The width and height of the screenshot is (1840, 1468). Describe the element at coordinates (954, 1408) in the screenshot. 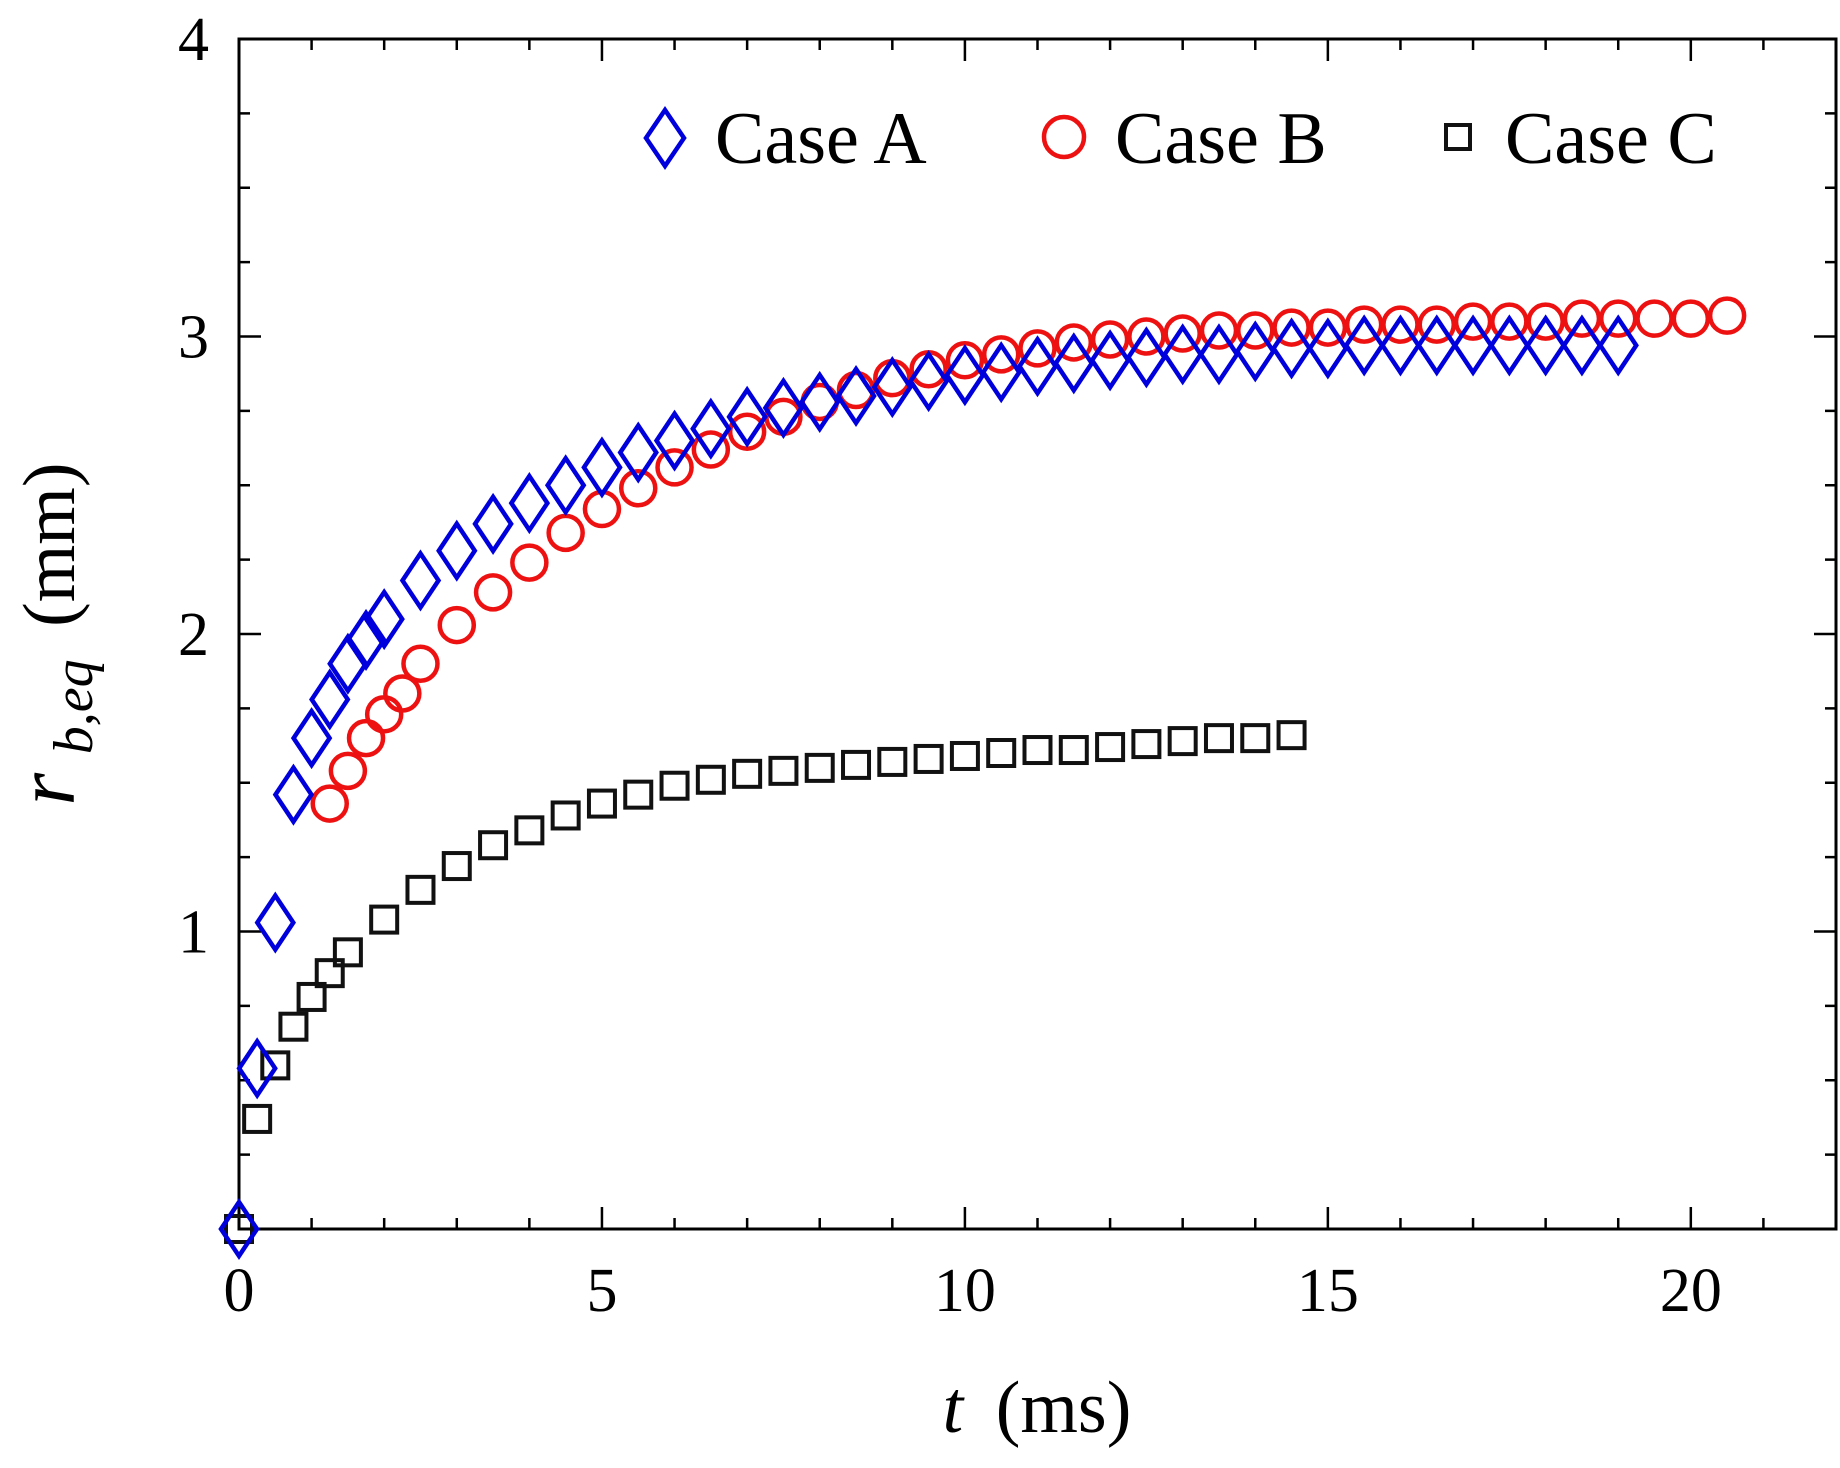

I see `x-axis-variable: t` at that location.